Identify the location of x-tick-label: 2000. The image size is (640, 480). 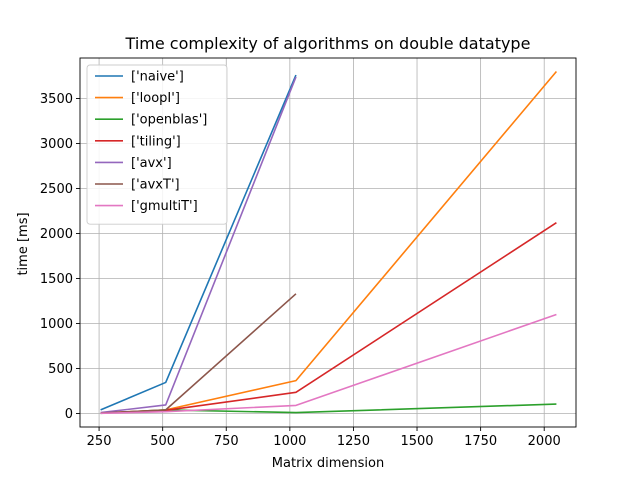
(544, 441).